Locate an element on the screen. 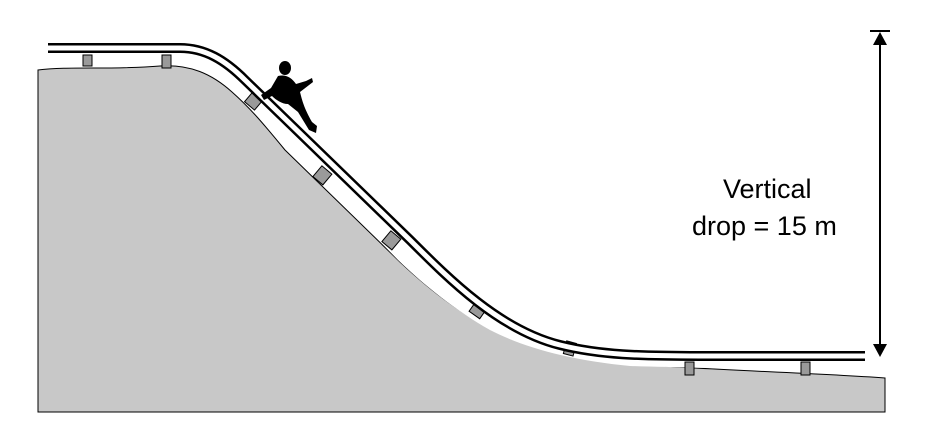  person-head is located at coordinates (285, 68).